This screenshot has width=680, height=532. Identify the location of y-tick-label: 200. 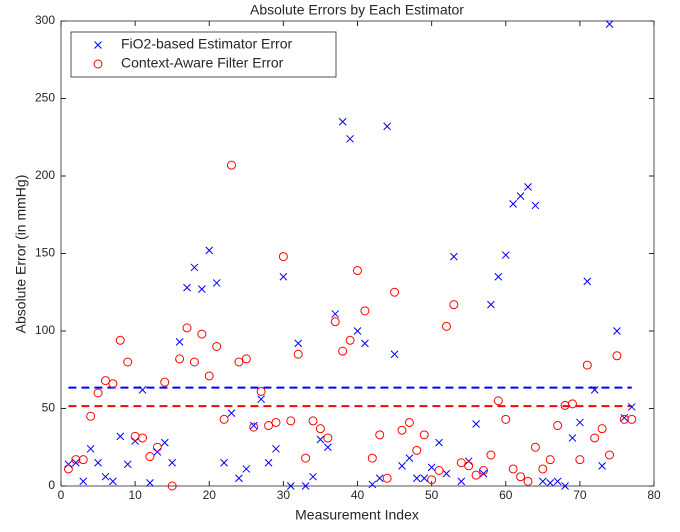
(45, 175).